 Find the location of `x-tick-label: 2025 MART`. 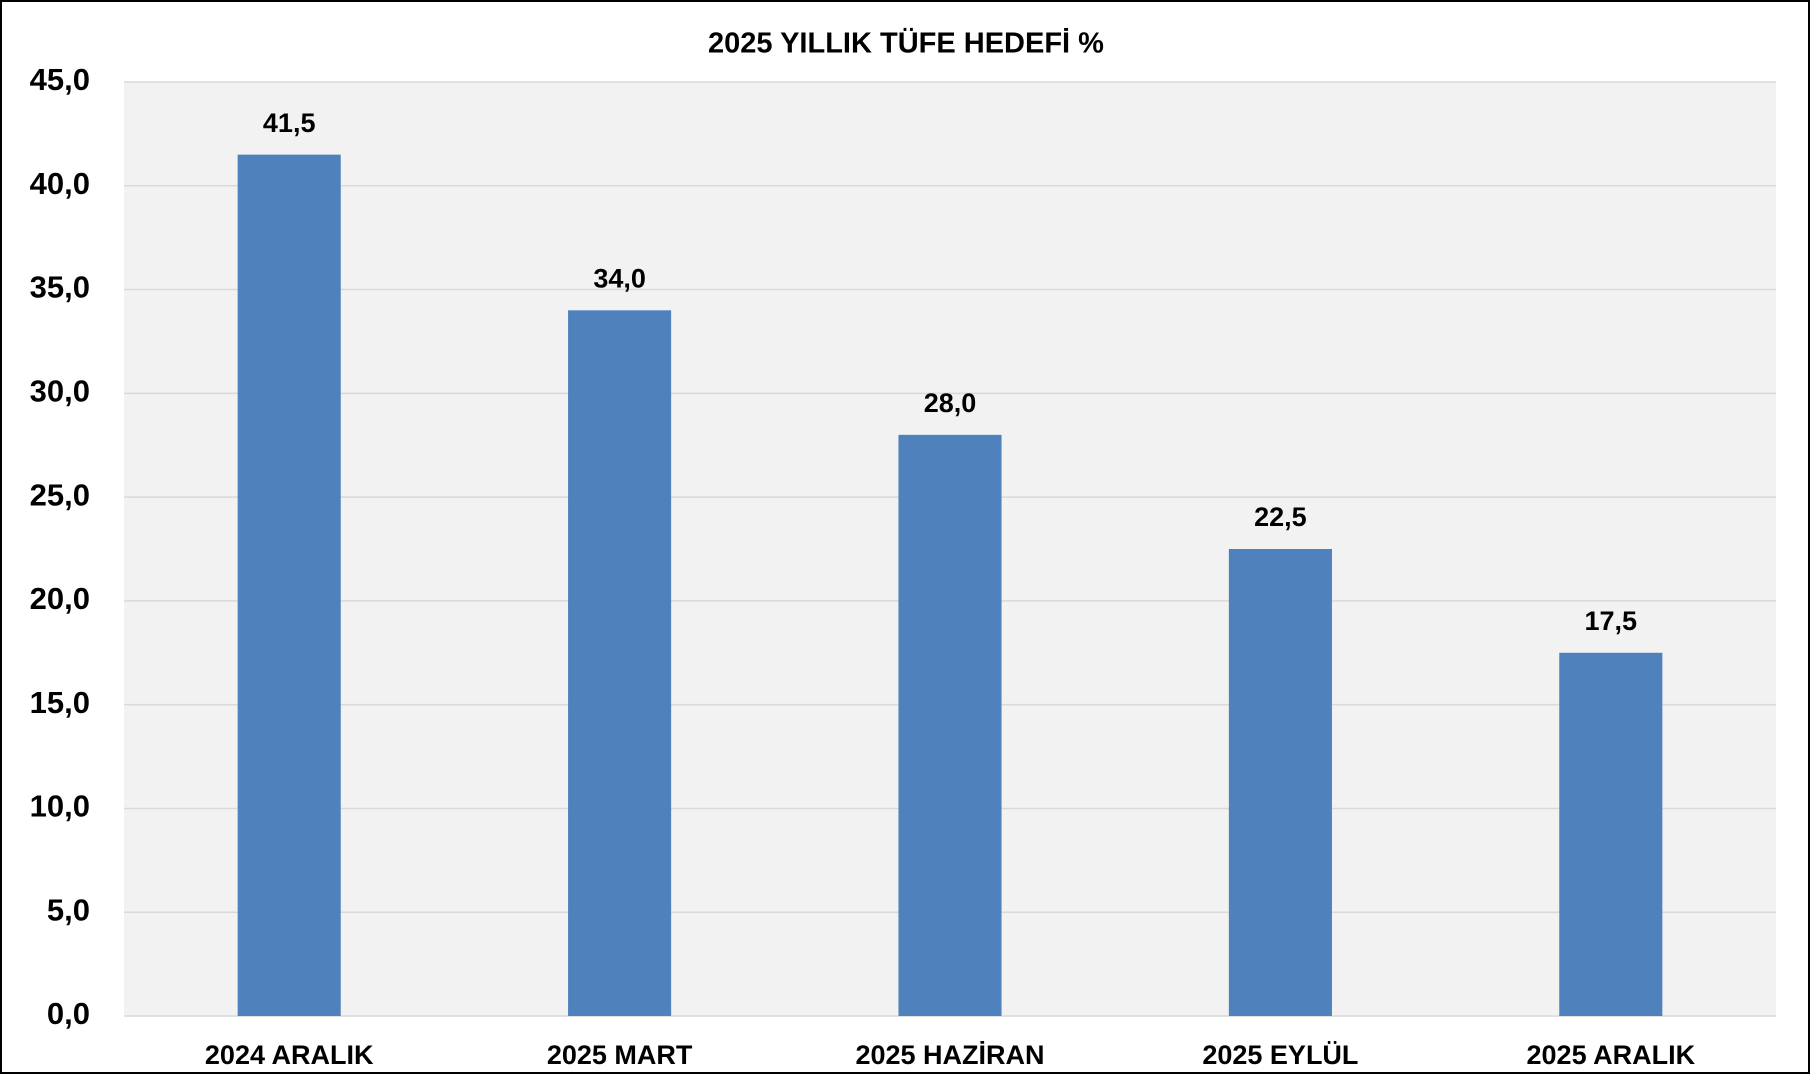

x-tick-label: 2025 MART is located at coordinates (620, 1055).